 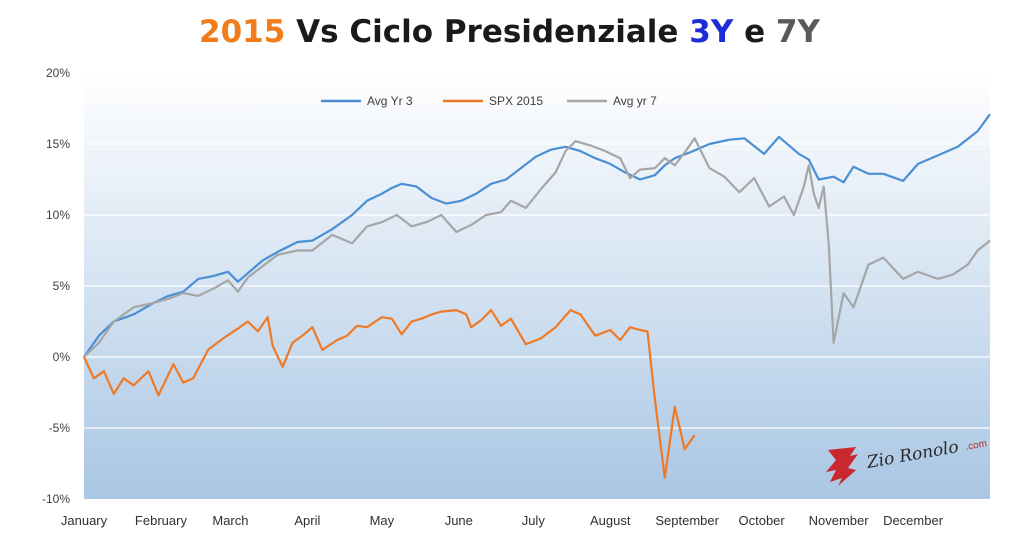 I want to click on x-tick-label: September, so click(x=687, y=520).